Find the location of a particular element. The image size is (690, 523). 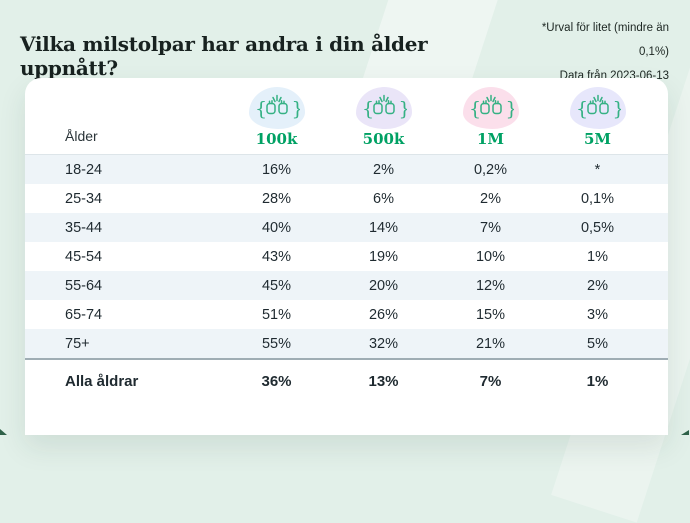

value-cell-total: 36% is located at coordinates (276, 381).